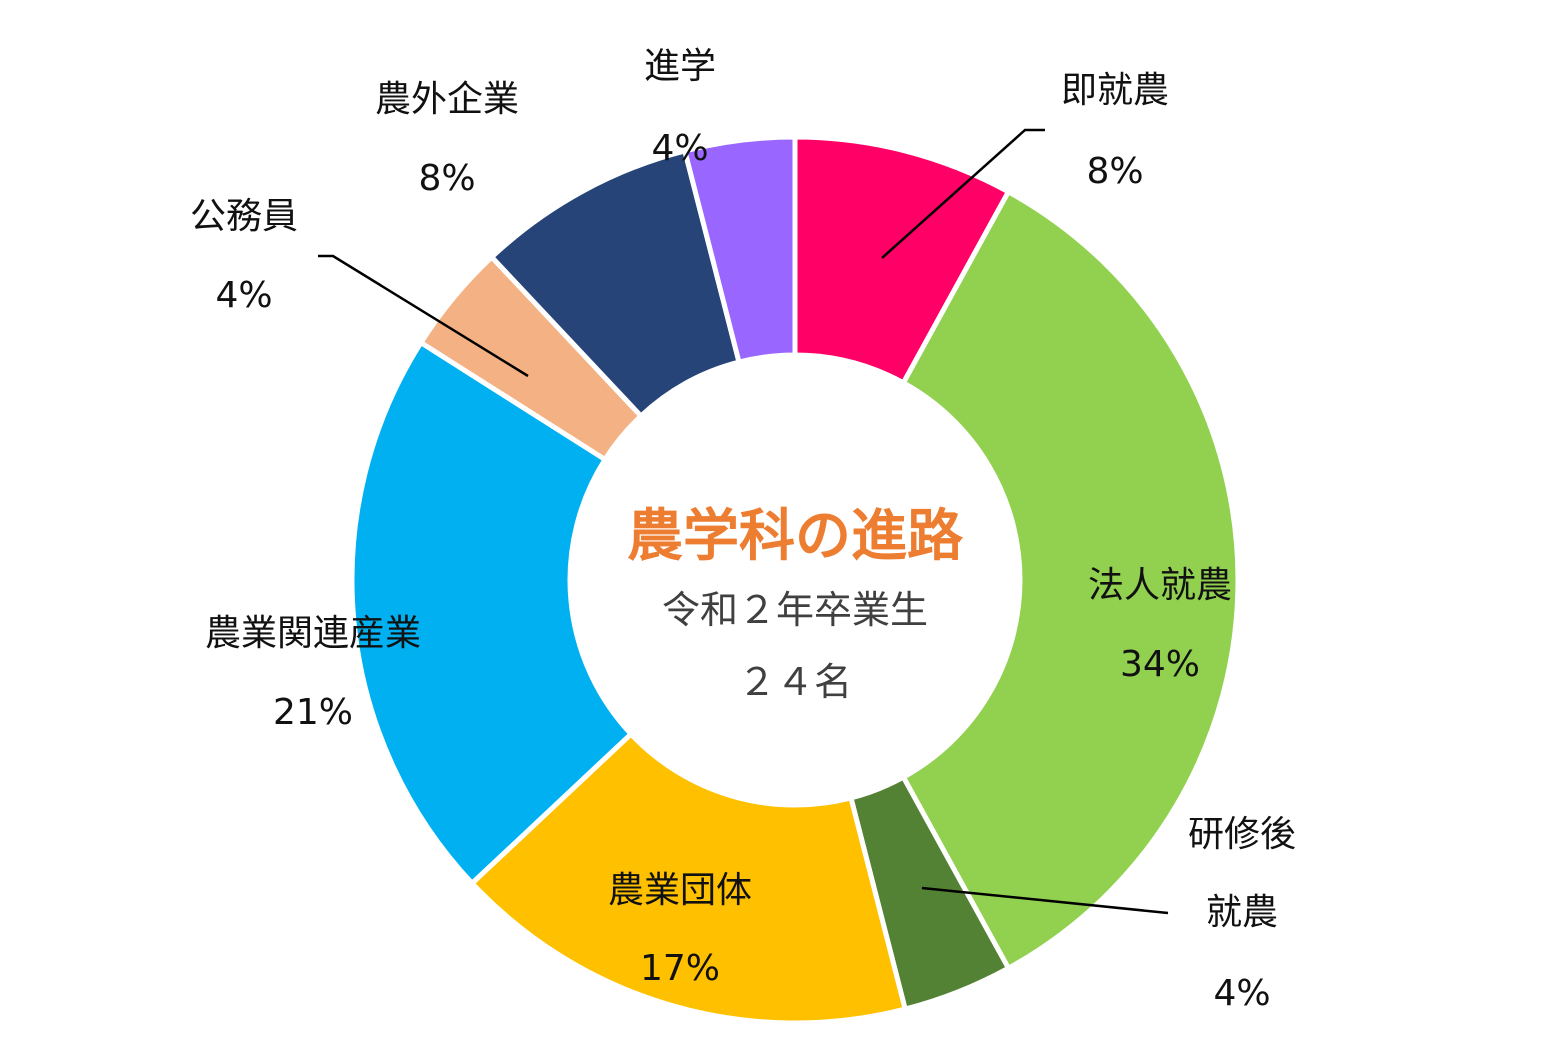 The width and height of the screenshot is (1549, 1046). I want to click on percent-label-3: 4%, so click(1241, 993).